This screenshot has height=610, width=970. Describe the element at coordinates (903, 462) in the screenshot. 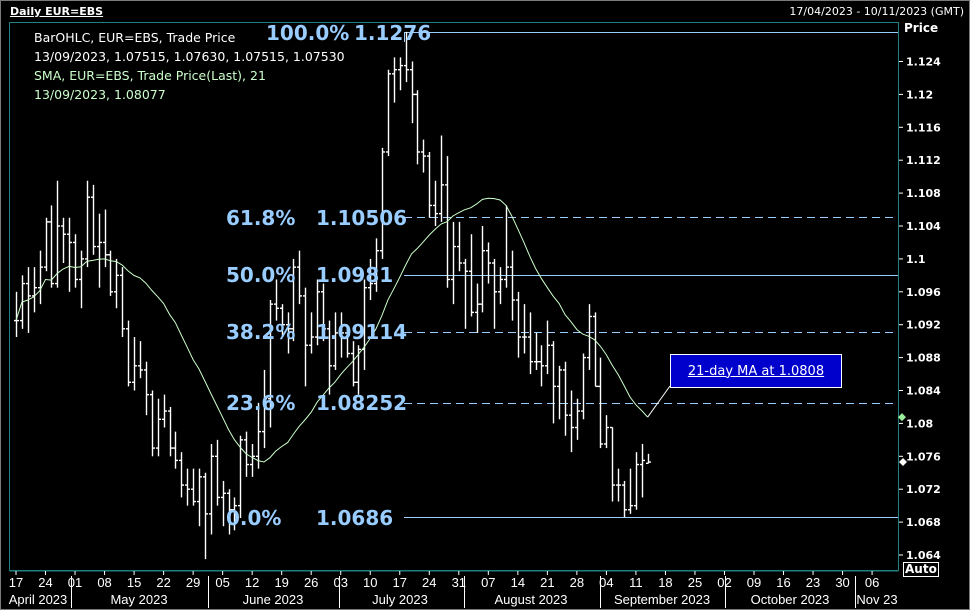

I see `price-last-marker-icon` at that location.